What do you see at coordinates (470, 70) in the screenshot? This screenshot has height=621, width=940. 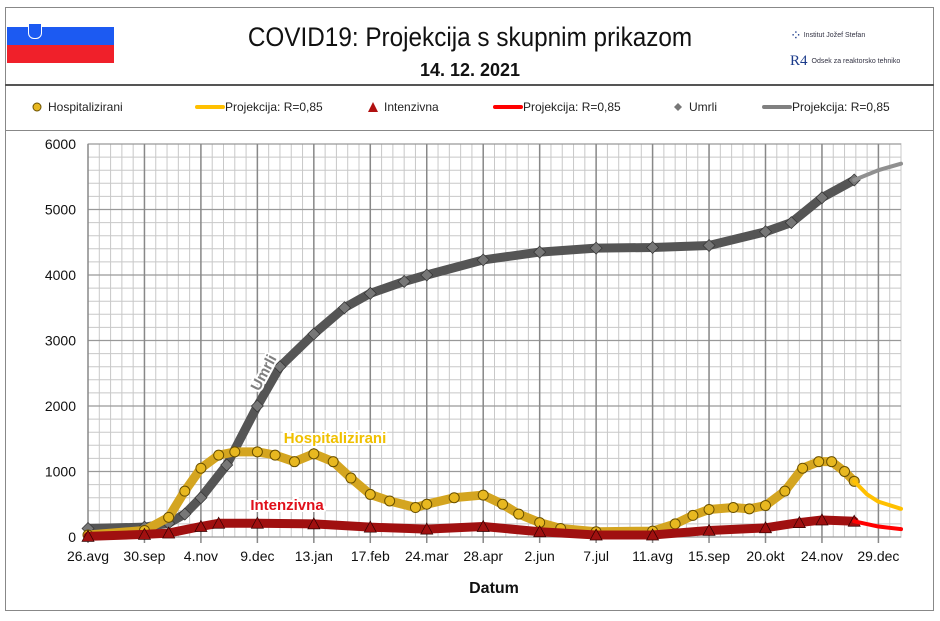 I see `chart-date: 14. 12. 2021` at bounding box center [470, 70].